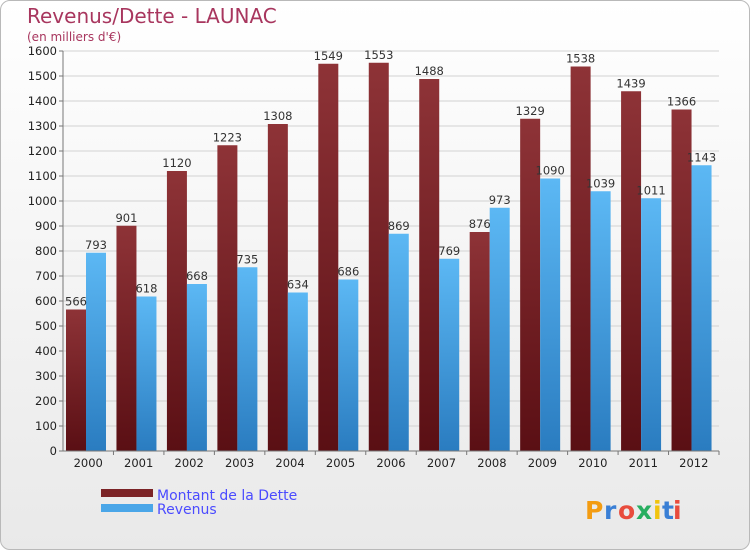  What do you see at coordinates (348, 272) in the screenshot?
I see `value-label: 686` at bounding box center [348, 272].